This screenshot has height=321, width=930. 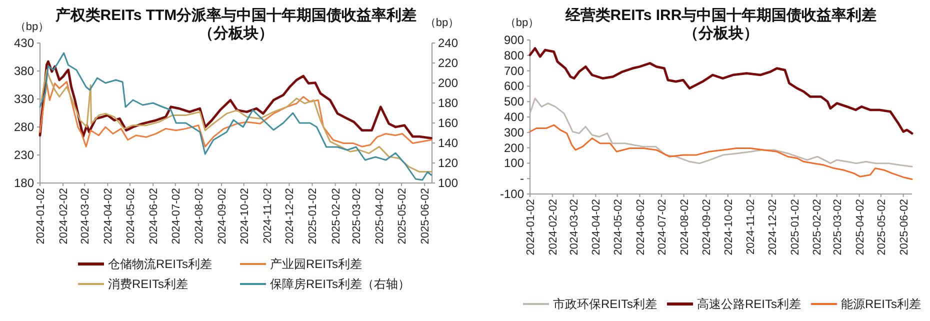 What do you see at coordinates (749, 304) in the screenshot?
I see `legend-label: 高速公路REITs利差` at bounding box center [749, 304].